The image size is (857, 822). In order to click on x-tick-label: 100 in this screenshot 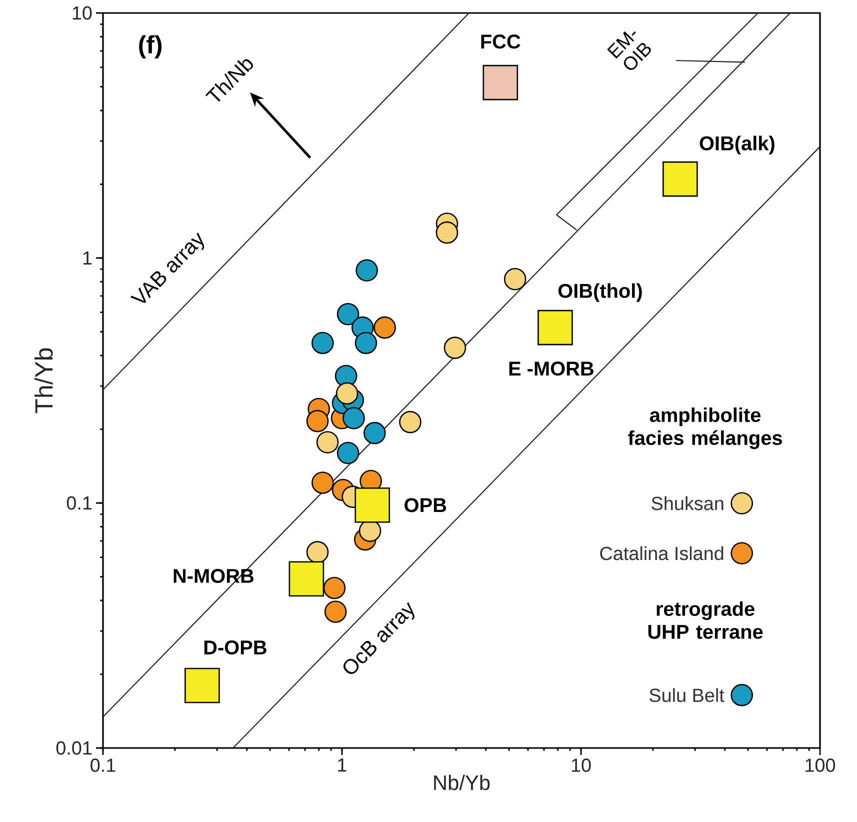, I will do `click(821, 765)`.